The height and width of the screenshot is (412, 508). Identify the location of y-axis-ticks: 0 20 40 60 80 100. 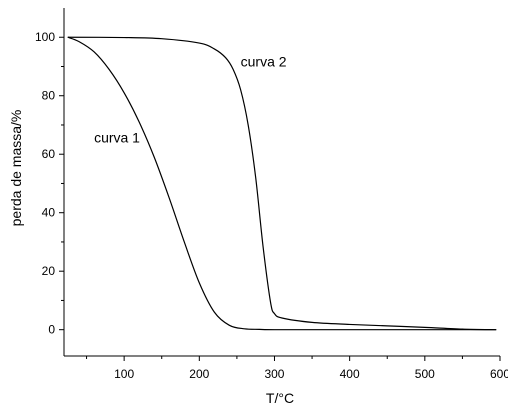
(49, 183).